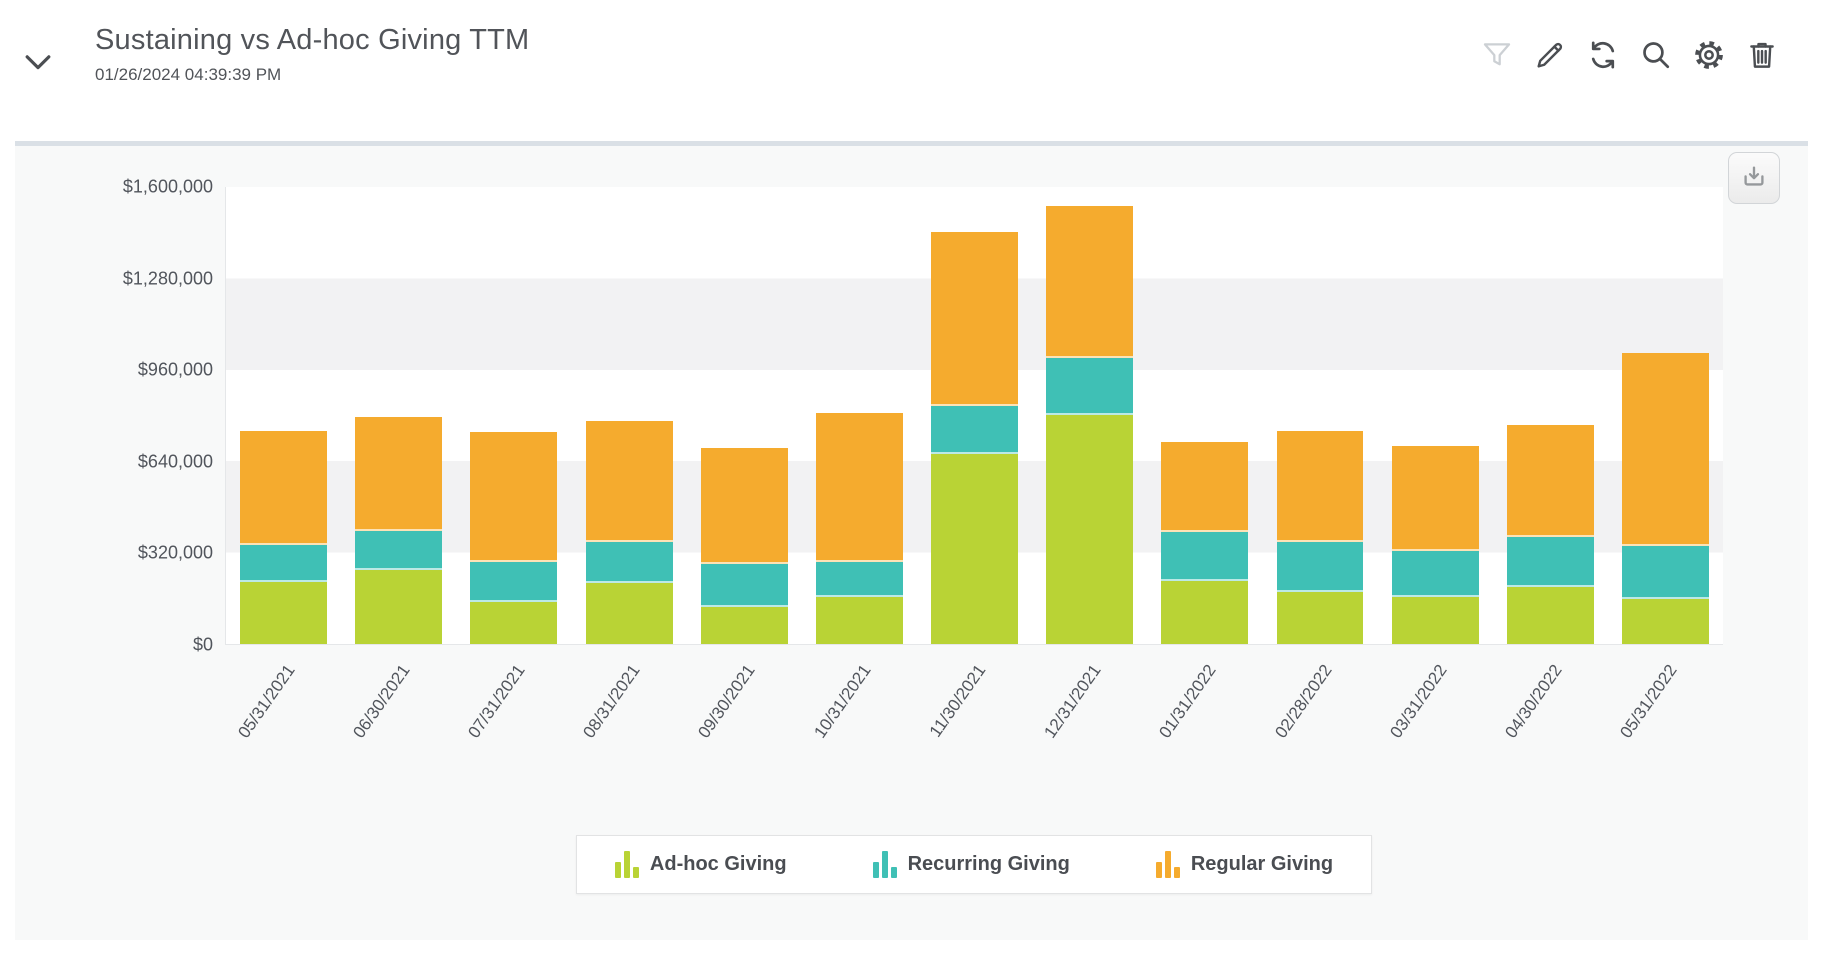 This screenshot has width=1823, height=955. Describe the element at coordinates (988, 864) in the screenshot. I see `legend-label: Recurring Giving` at that location.